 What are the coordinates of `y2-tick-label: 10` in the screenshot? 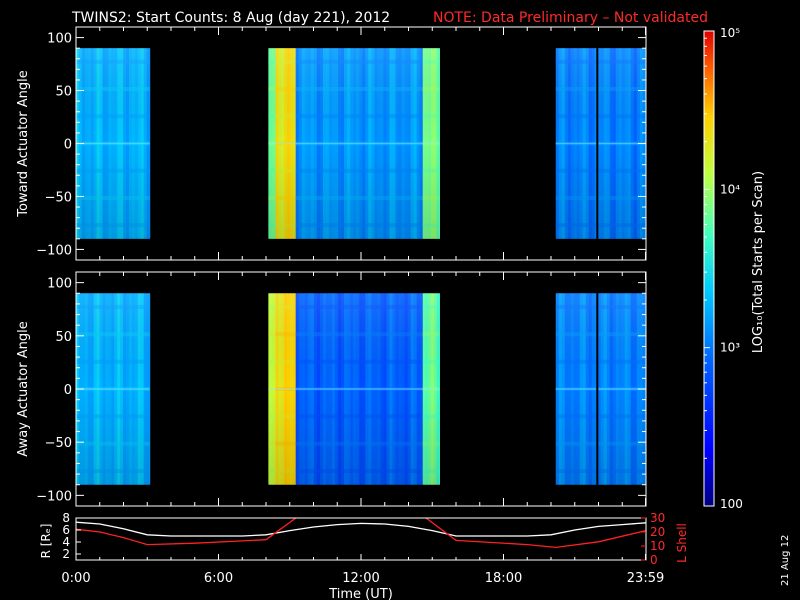 It's located at (657, 546).